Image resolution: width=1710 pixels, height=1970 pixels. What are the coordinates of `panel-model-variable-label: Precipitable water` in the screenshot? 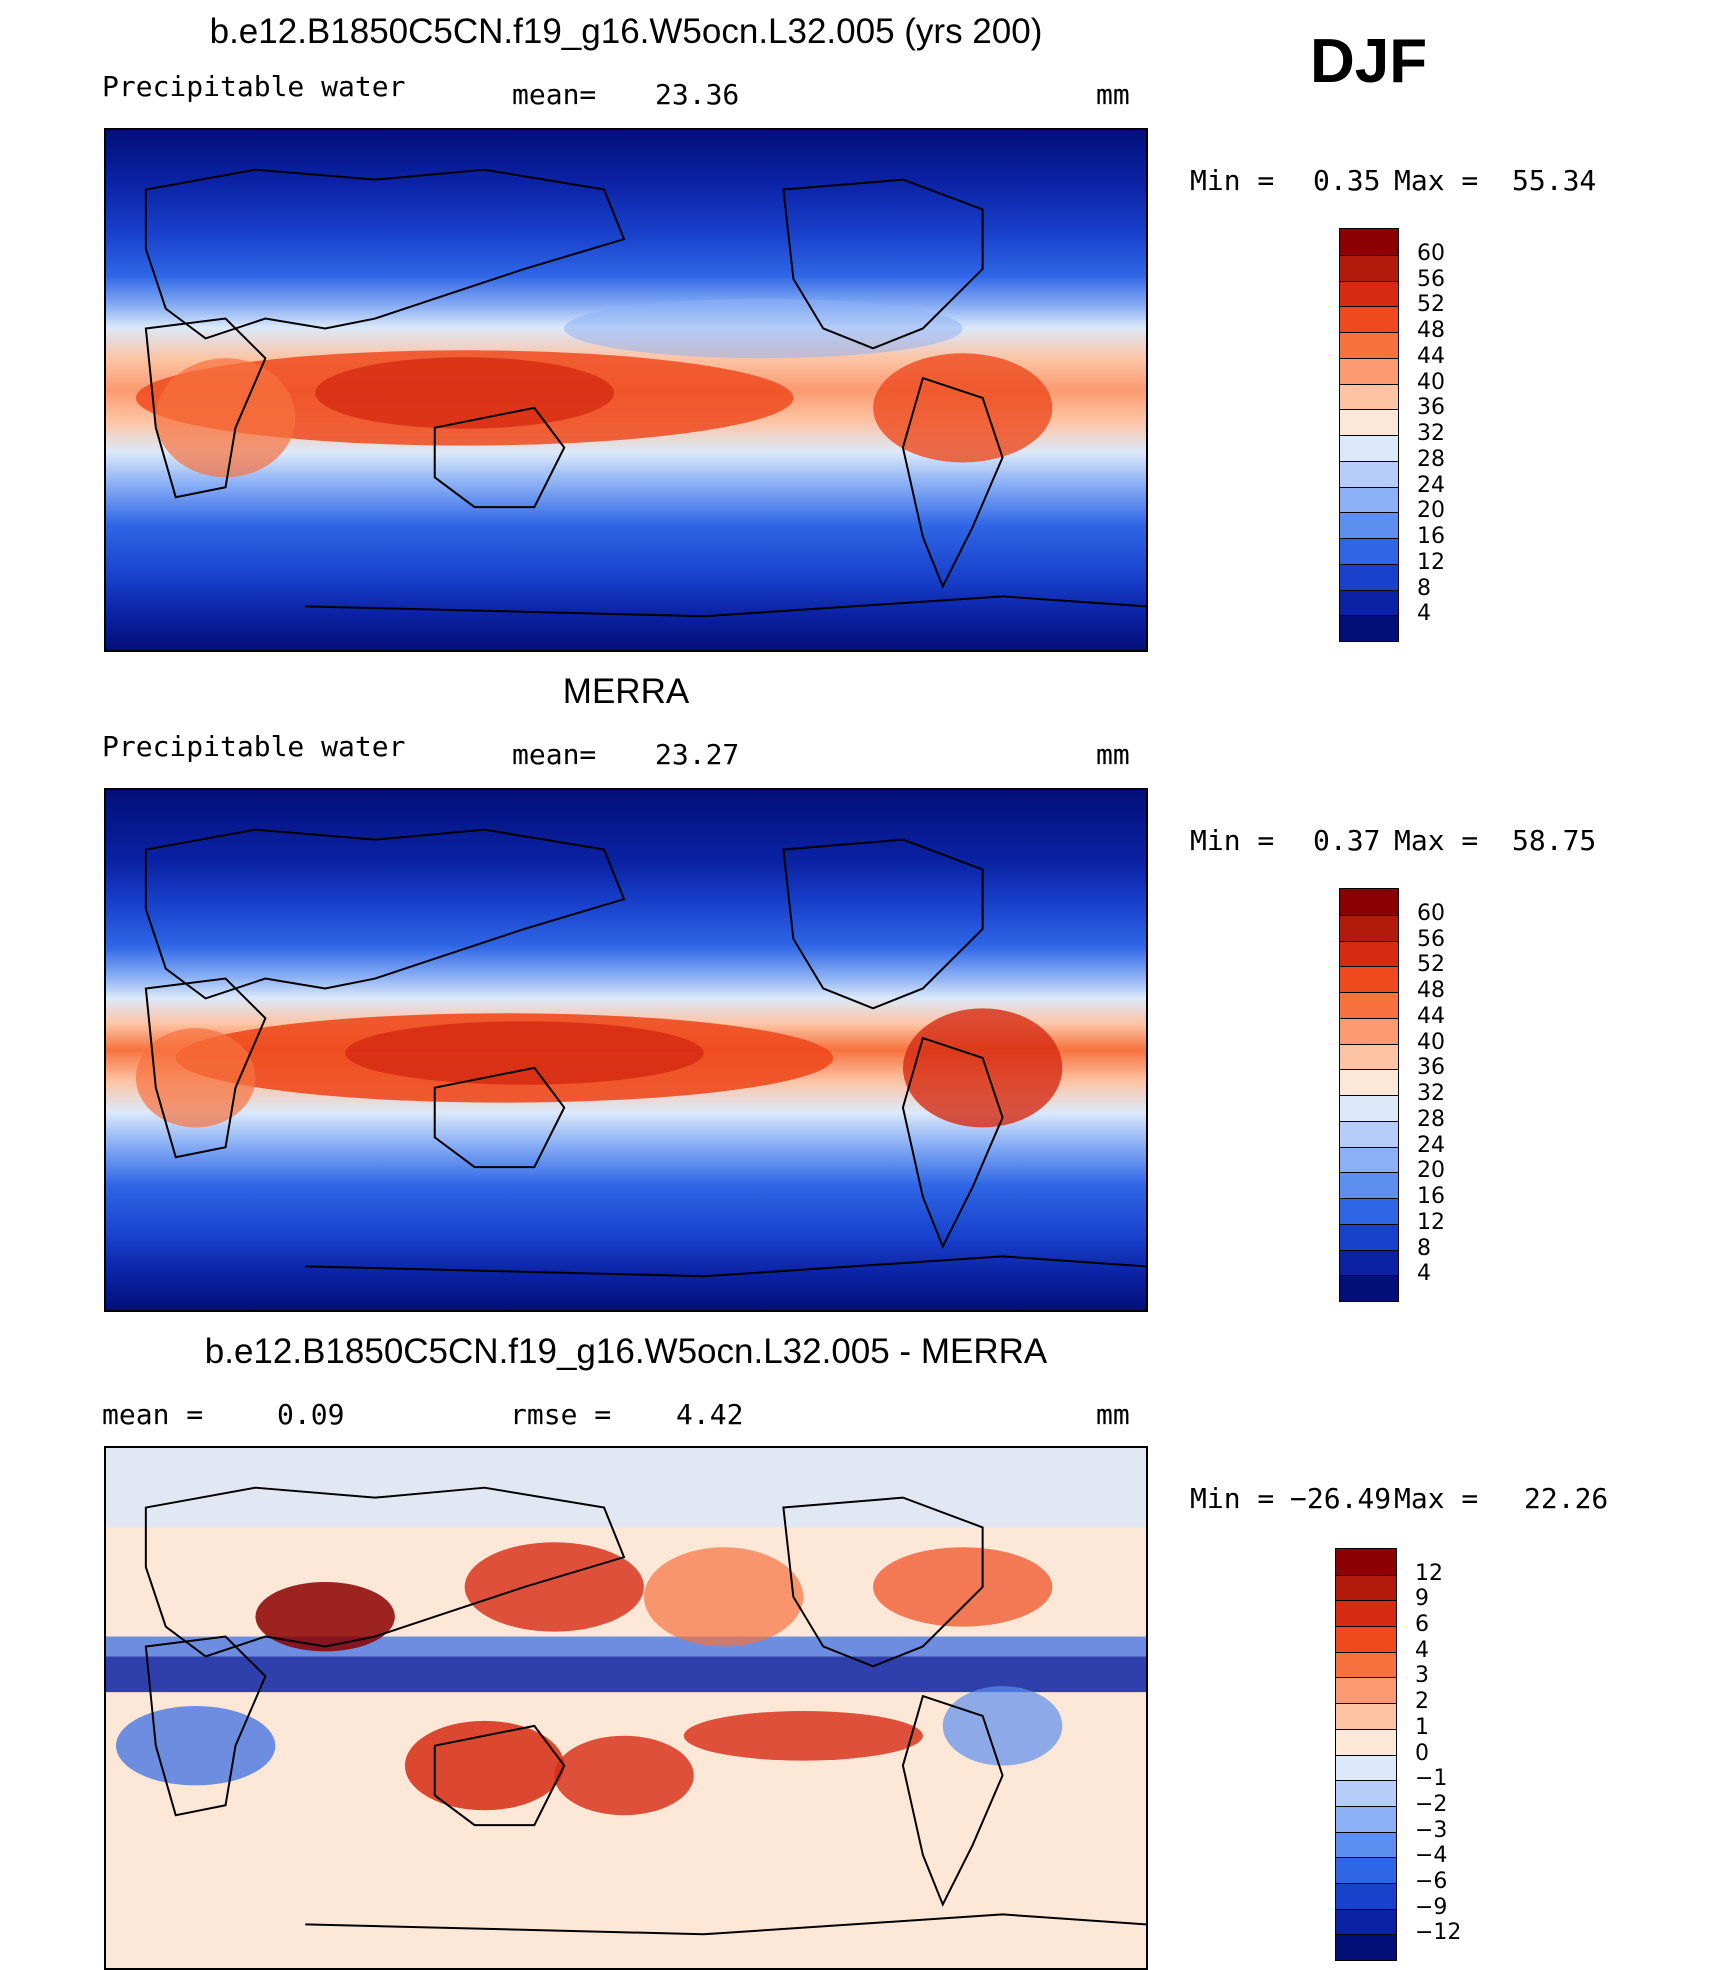 It's located at (254, 86).